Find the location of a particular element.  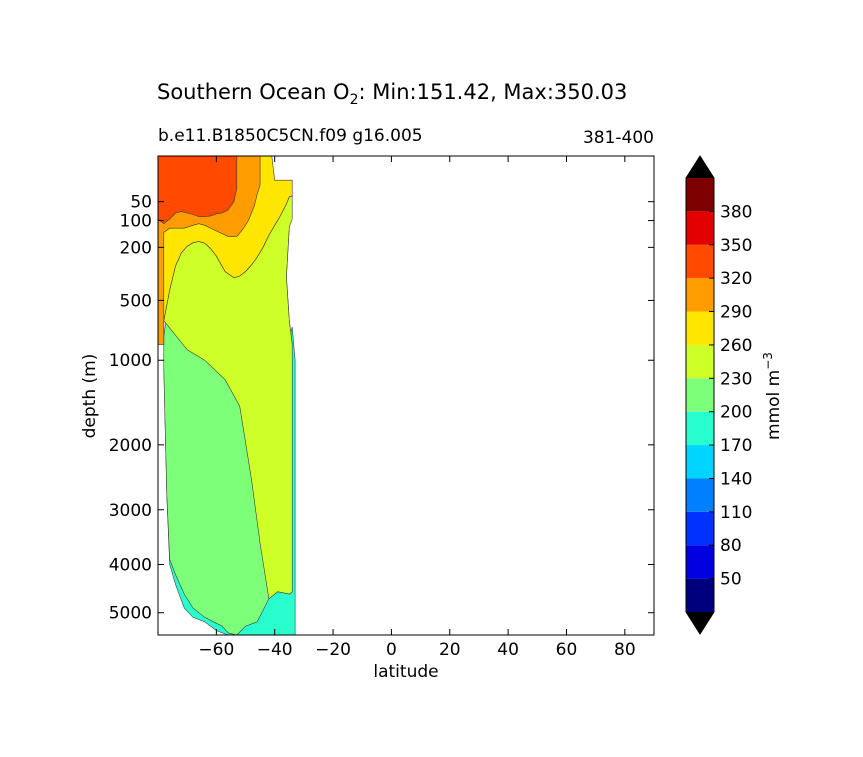

colorbar-tick-label: 350 is located at coordinates (736, 246).